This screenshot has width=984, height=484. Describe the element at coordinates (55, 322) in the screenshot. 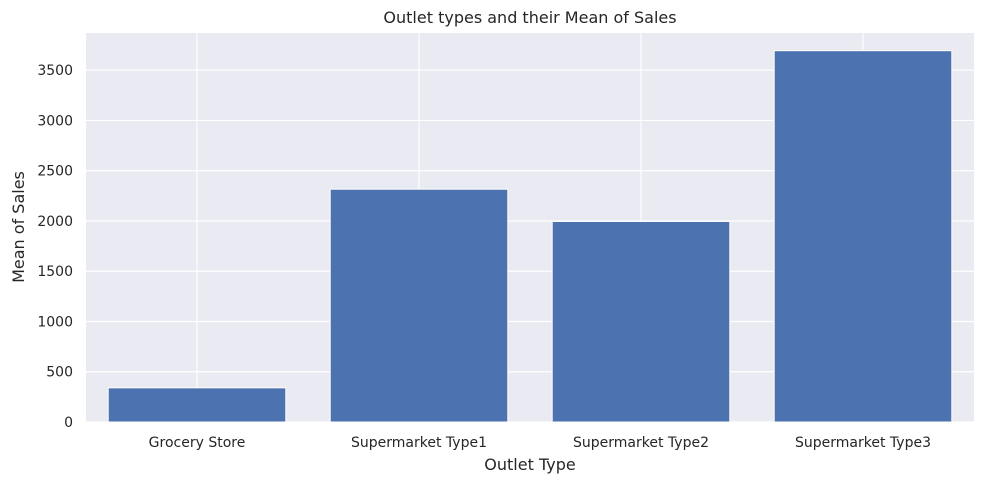

I see `y-tick-label: 1000` at that location.